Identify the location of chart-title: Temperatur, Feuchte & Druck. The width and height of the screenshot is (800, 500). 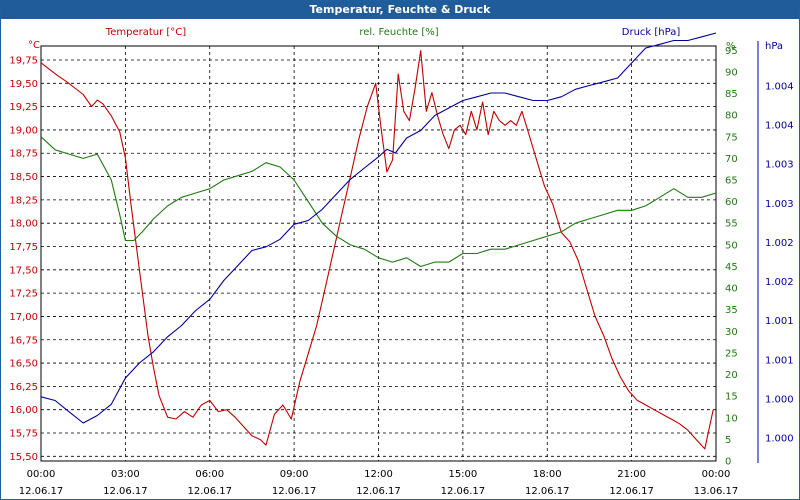
(400, 10).